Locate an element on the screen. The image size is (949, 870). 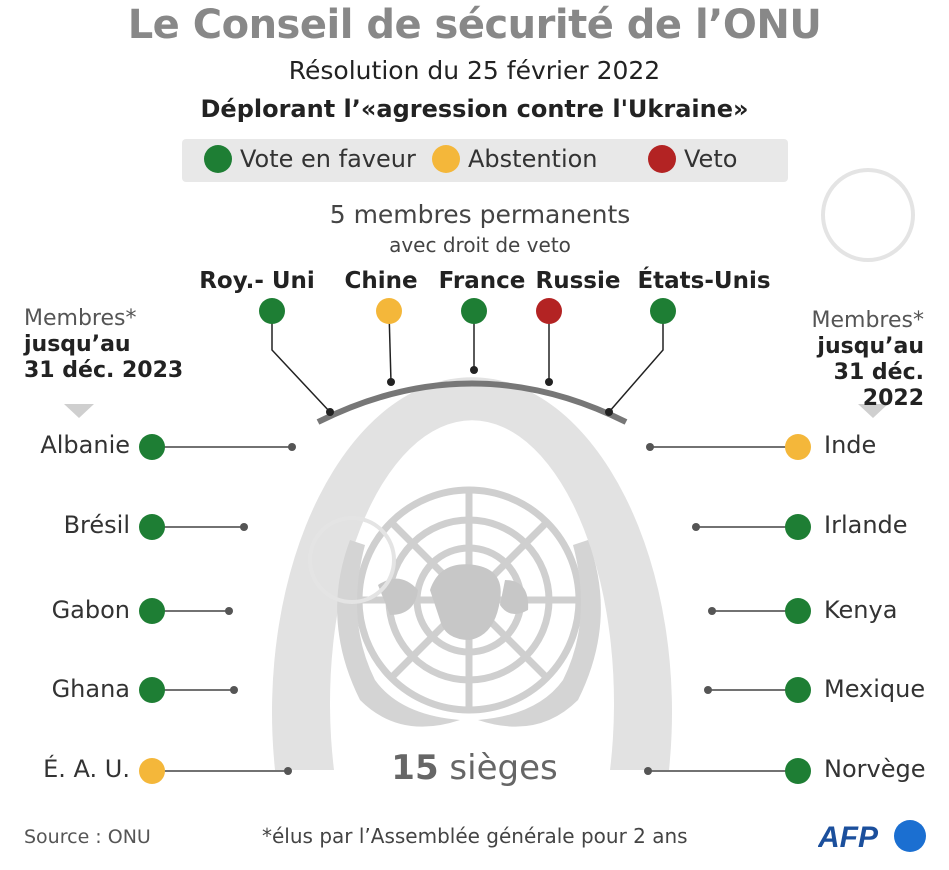
permanent-vote-dots is located at coordinates (467, 311).